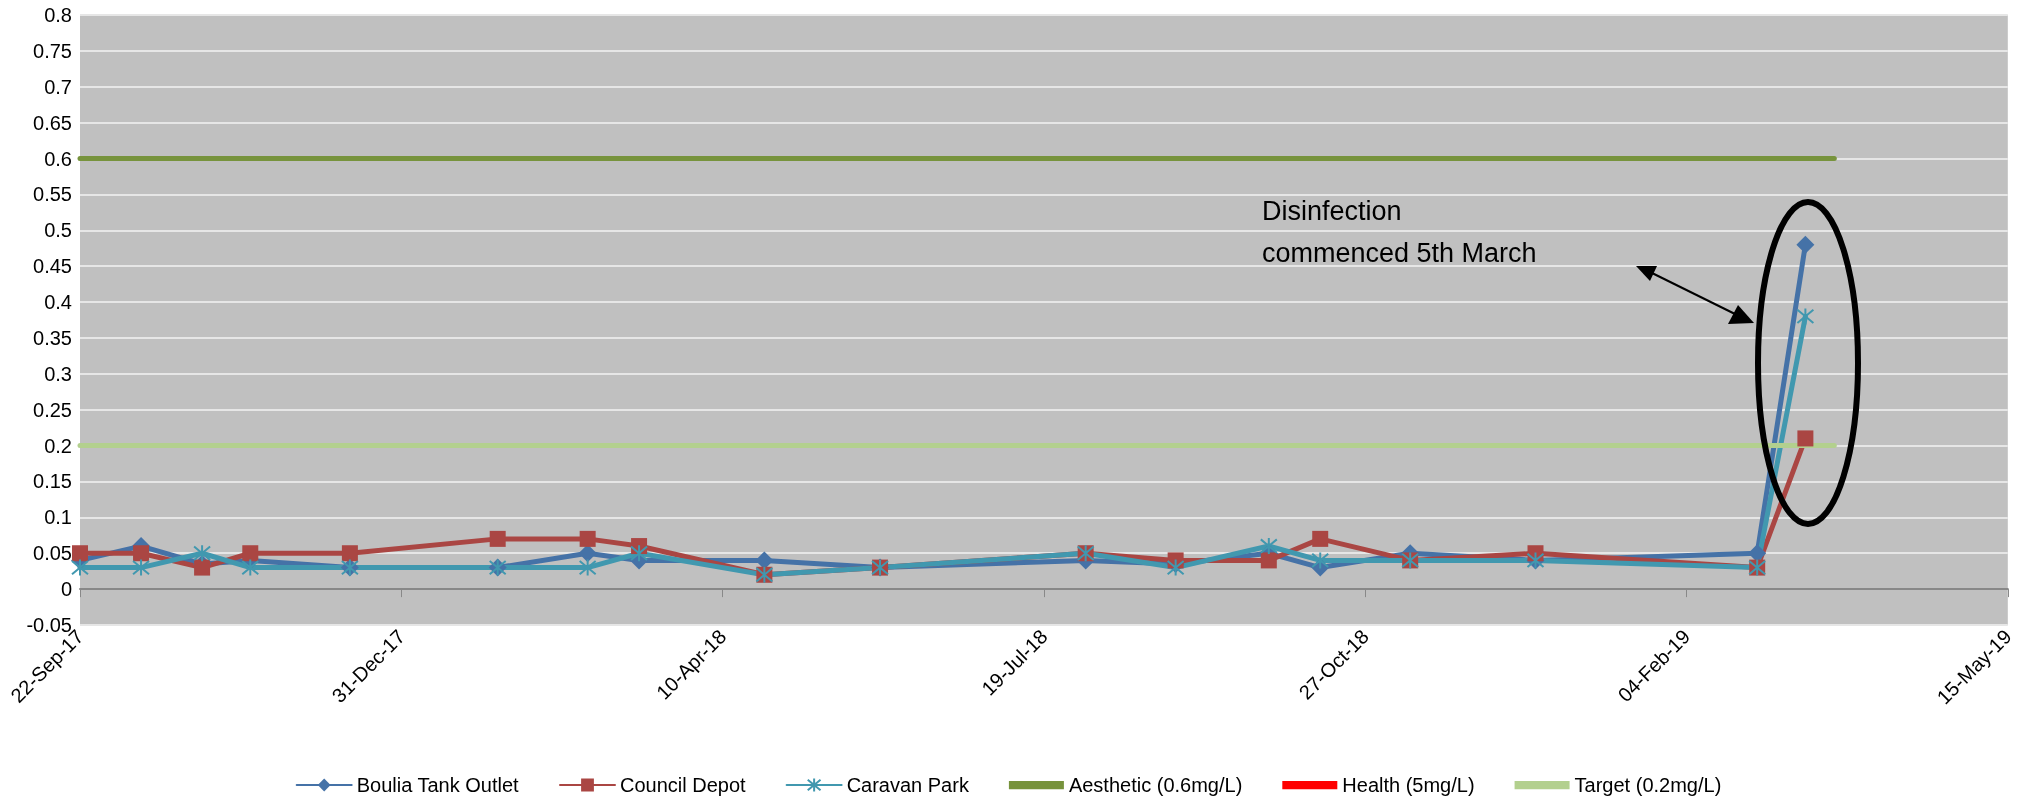  Describe the element at coordinates (58, 373) in the screenshot. I see `y-tick-label: 0.3` at that location.